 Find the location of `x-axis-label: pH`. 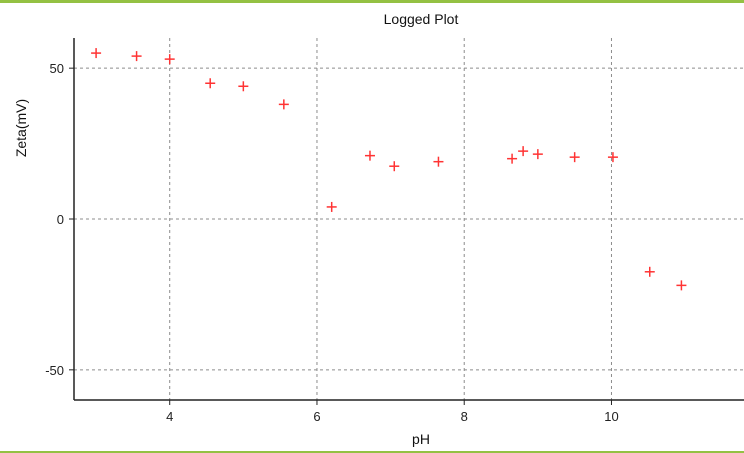

x-axis-label: pH is located at coordinates (421, 439).